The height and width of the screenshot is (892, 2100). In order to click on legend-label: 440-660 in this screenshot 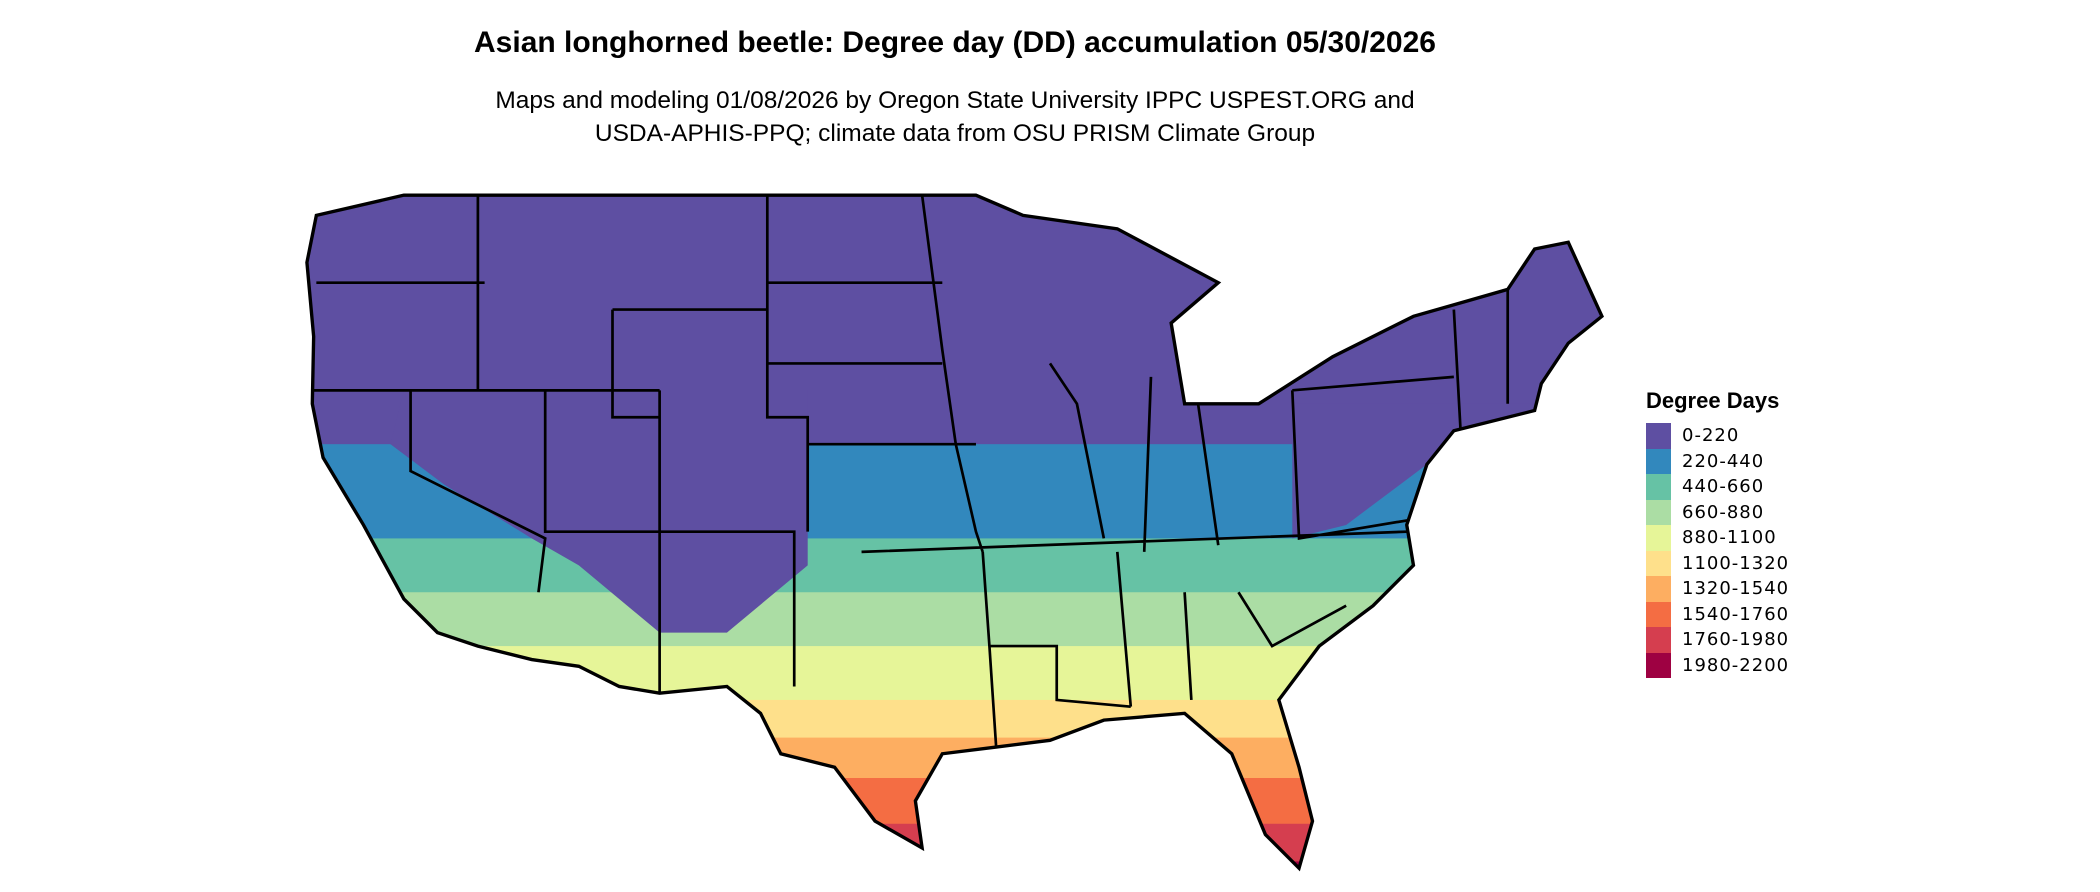, I will do `click(1723, 487)`.